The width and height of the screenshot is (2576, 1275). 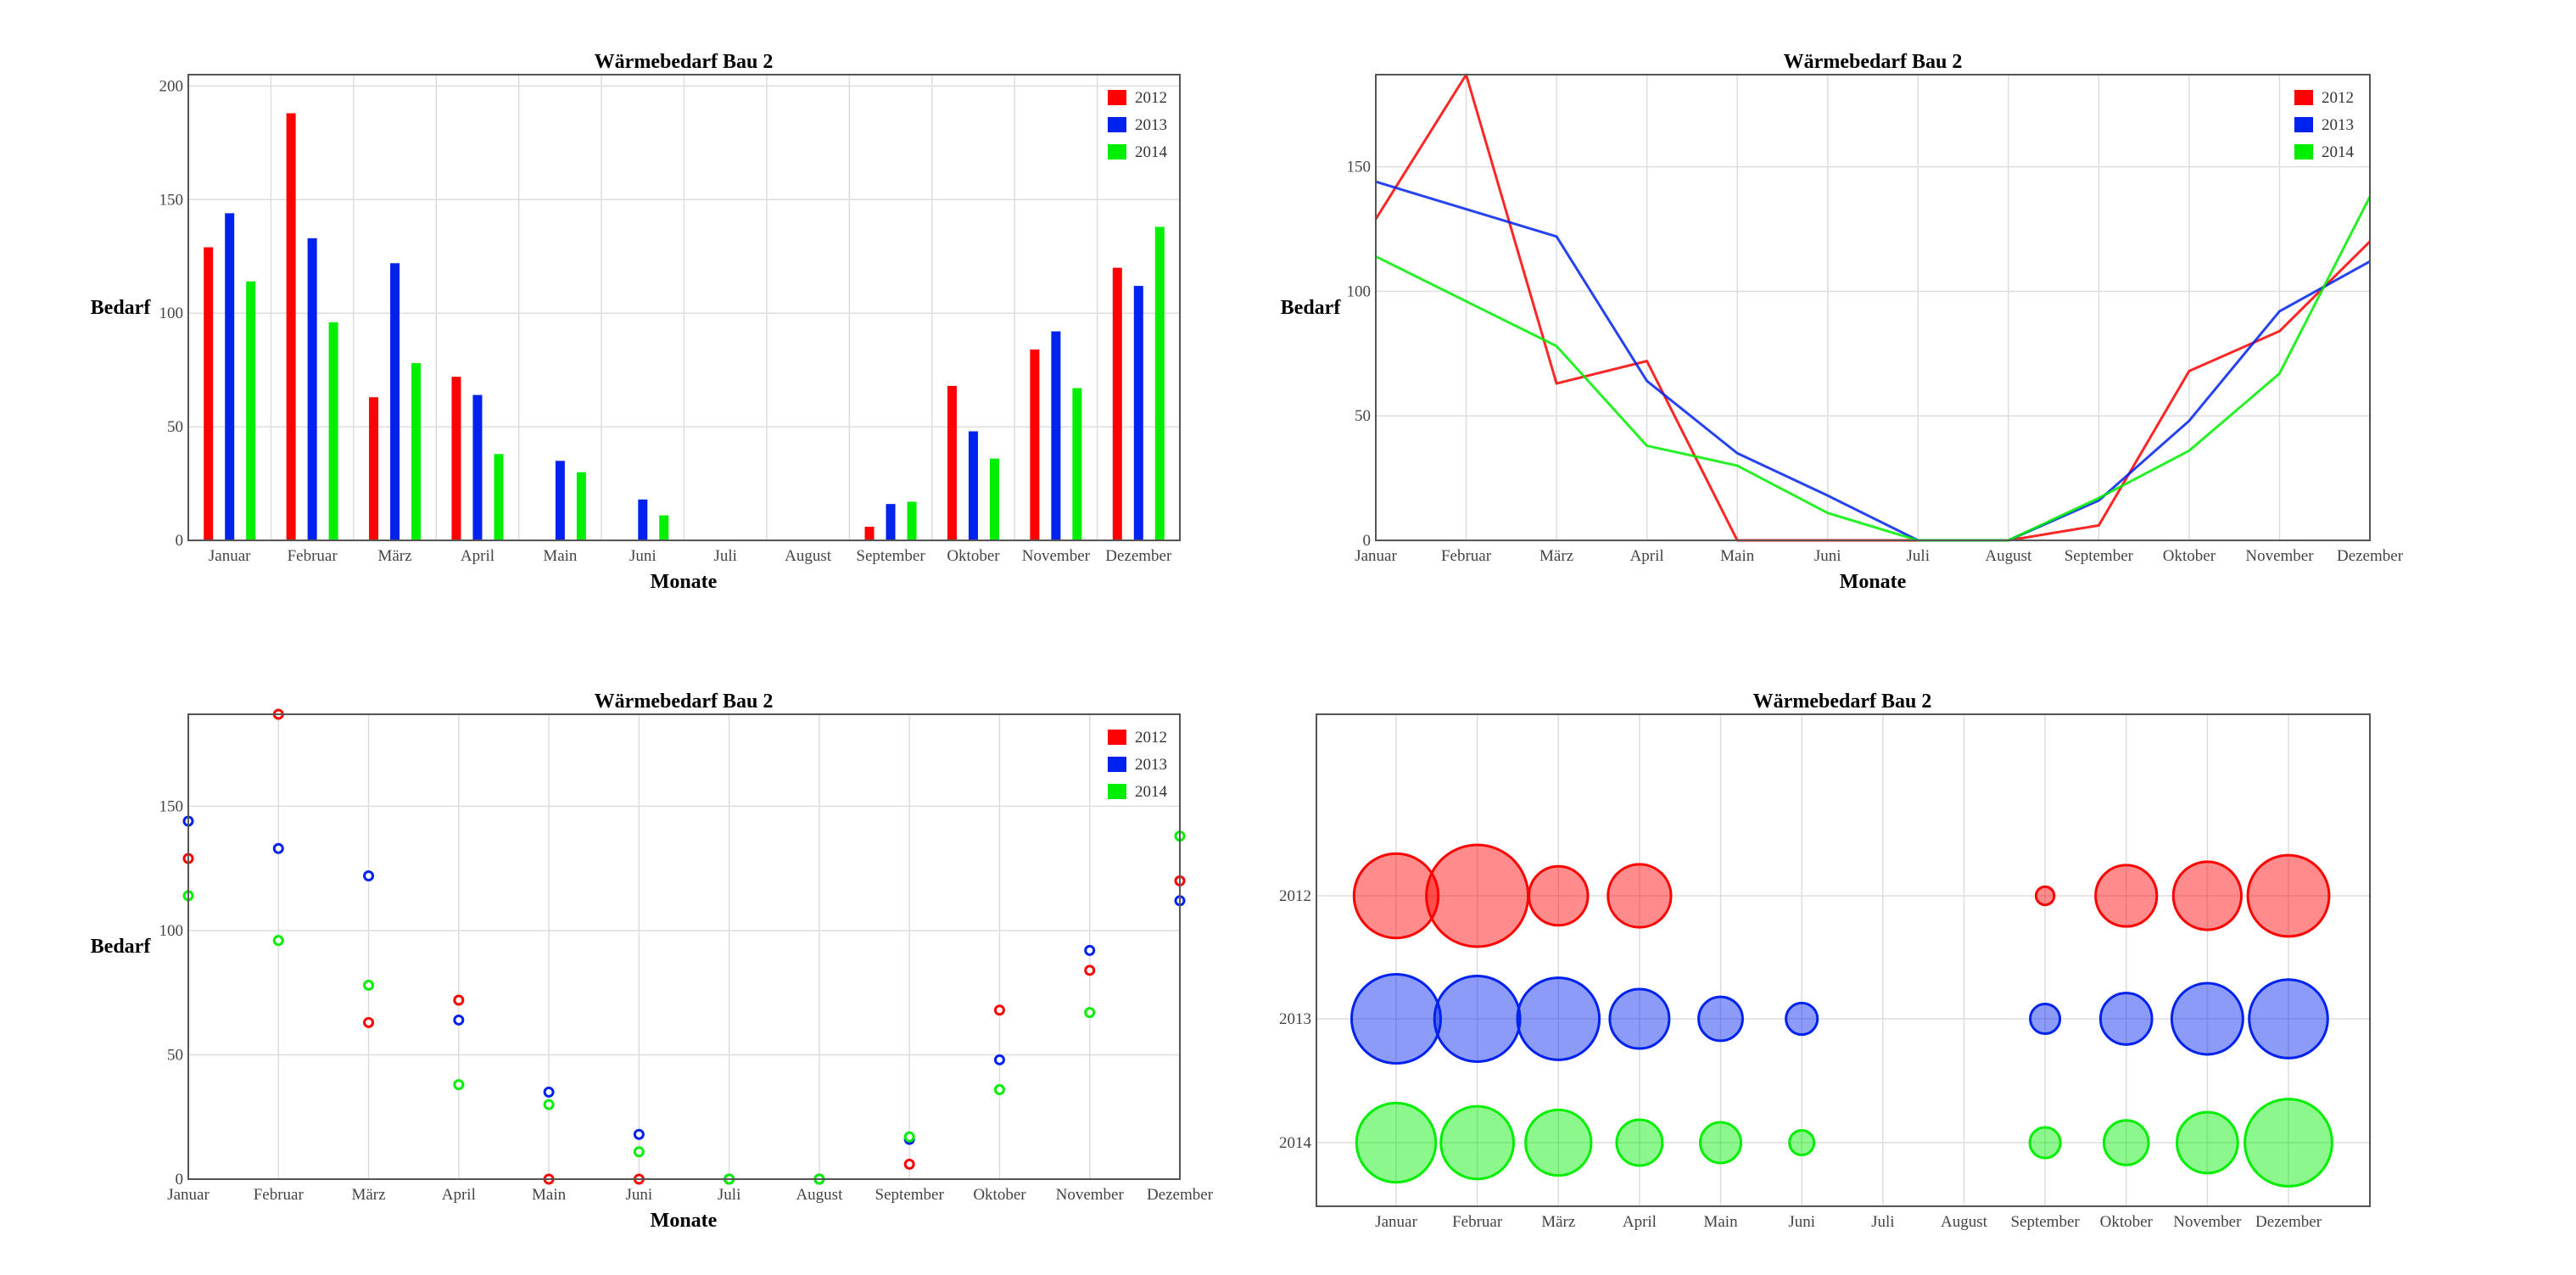 What do you see at coordinates (560, 500) in the screenshot?
I see `bar-2013-main` at bounding box center [560, 500].